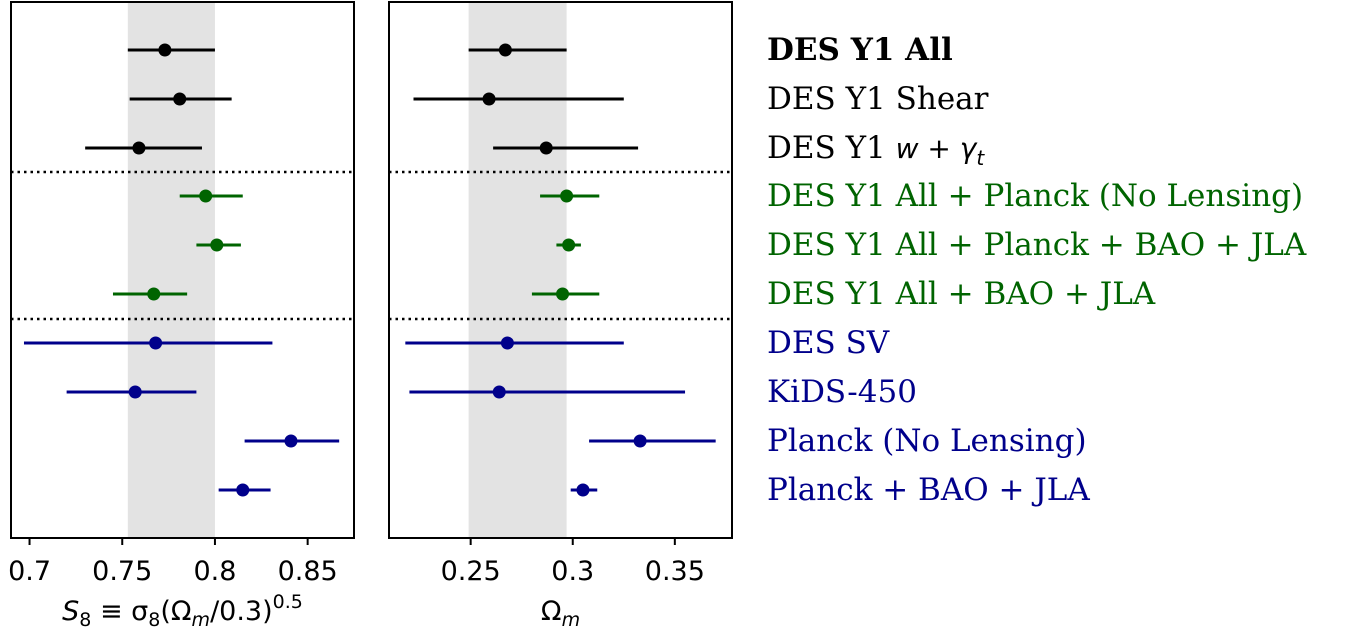 Image resolution: width=1358 pixels, height=633 pixels. I want to click on legend-text: Planck (No Lensing), so click(927, 441).